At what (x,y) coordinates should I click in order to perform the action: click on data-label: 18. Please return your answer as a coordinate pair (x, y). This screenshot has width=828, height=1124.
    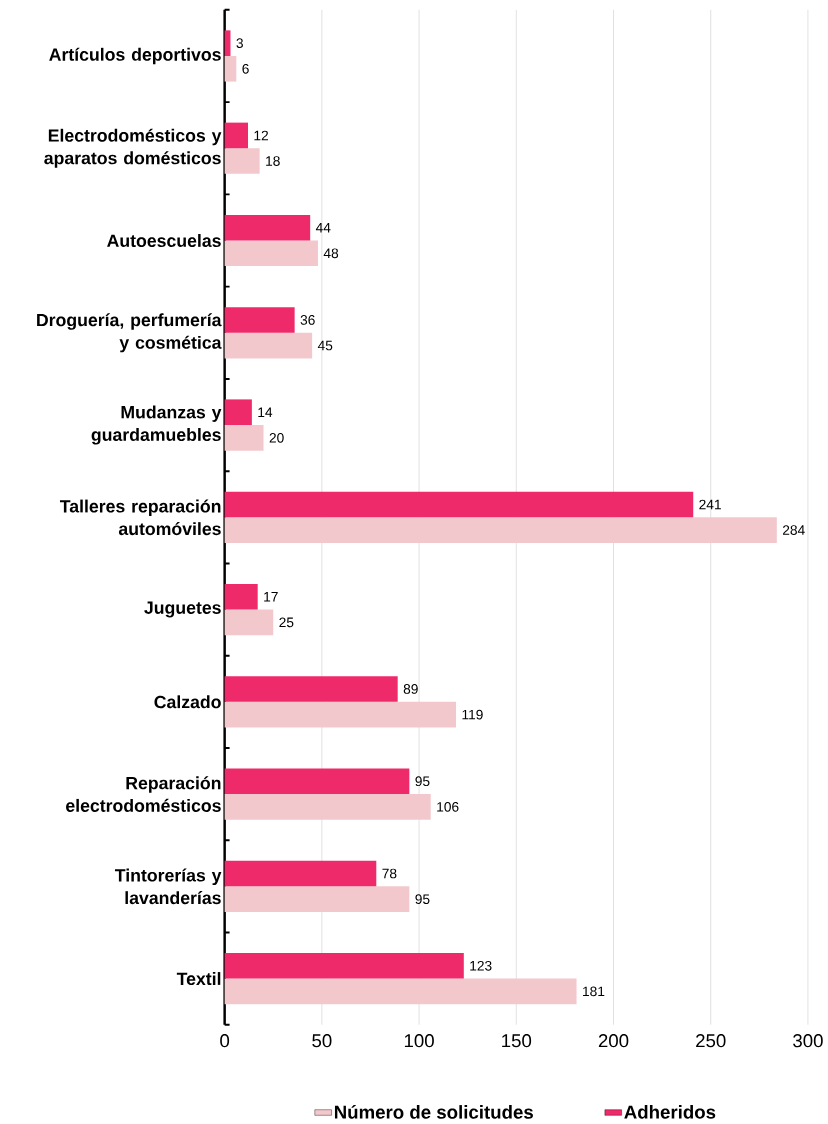
    Looking at the image, I should click on (273, 161).